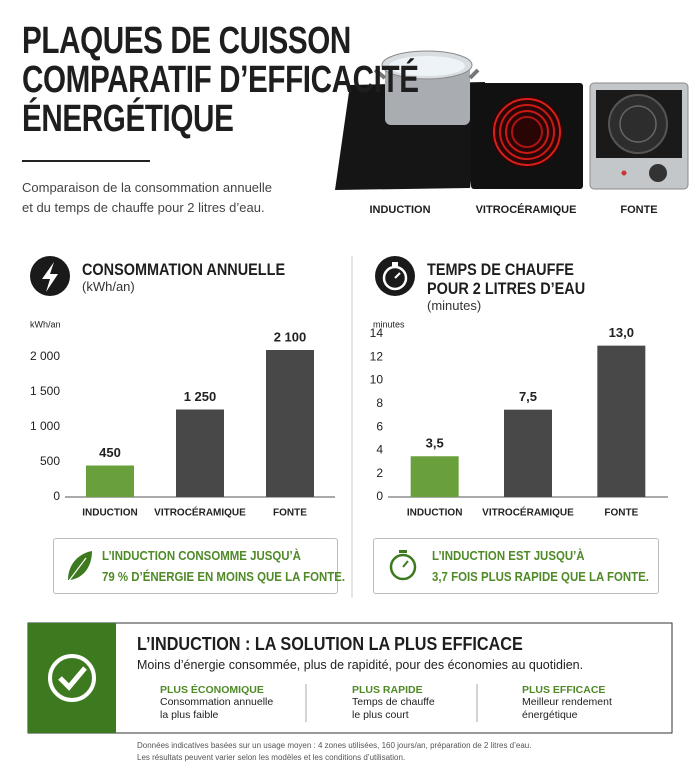 The width and height of the screenshot is (700, 768). I want to click on y-tick-label: 6, so click(379, 426).